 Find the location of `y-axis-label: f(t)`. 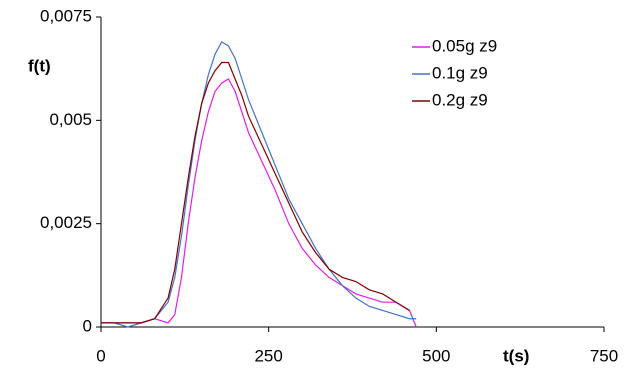

y-axis-label: f(t) is located at coordinates (39, 65).